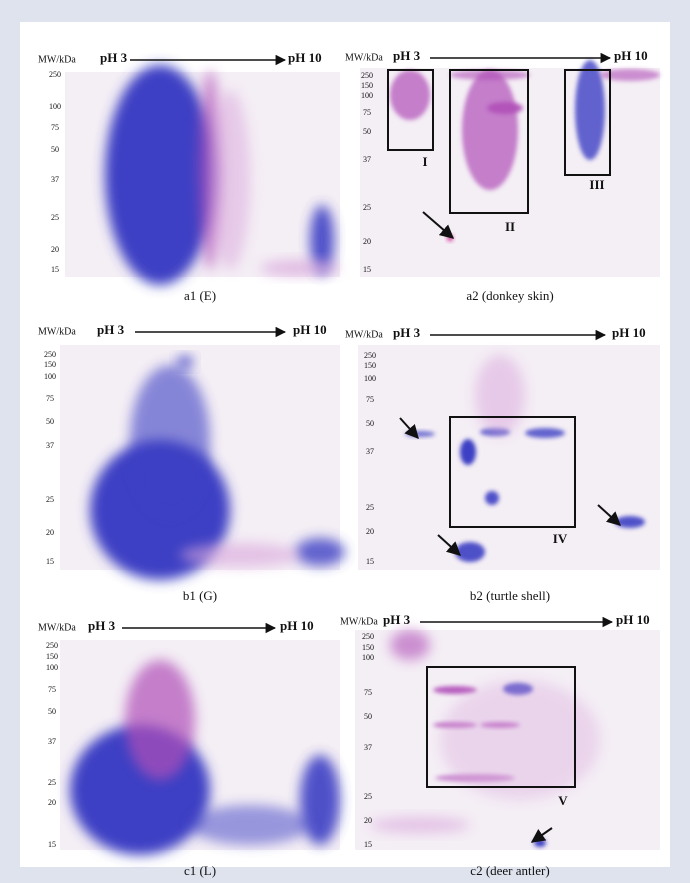 The height and width of the screenshot is (883, 690). What do you see at coordinates (510, 595) in the screenshot?
I see `caption: b2 (turtle shell)` at bounding box center [510, 595].